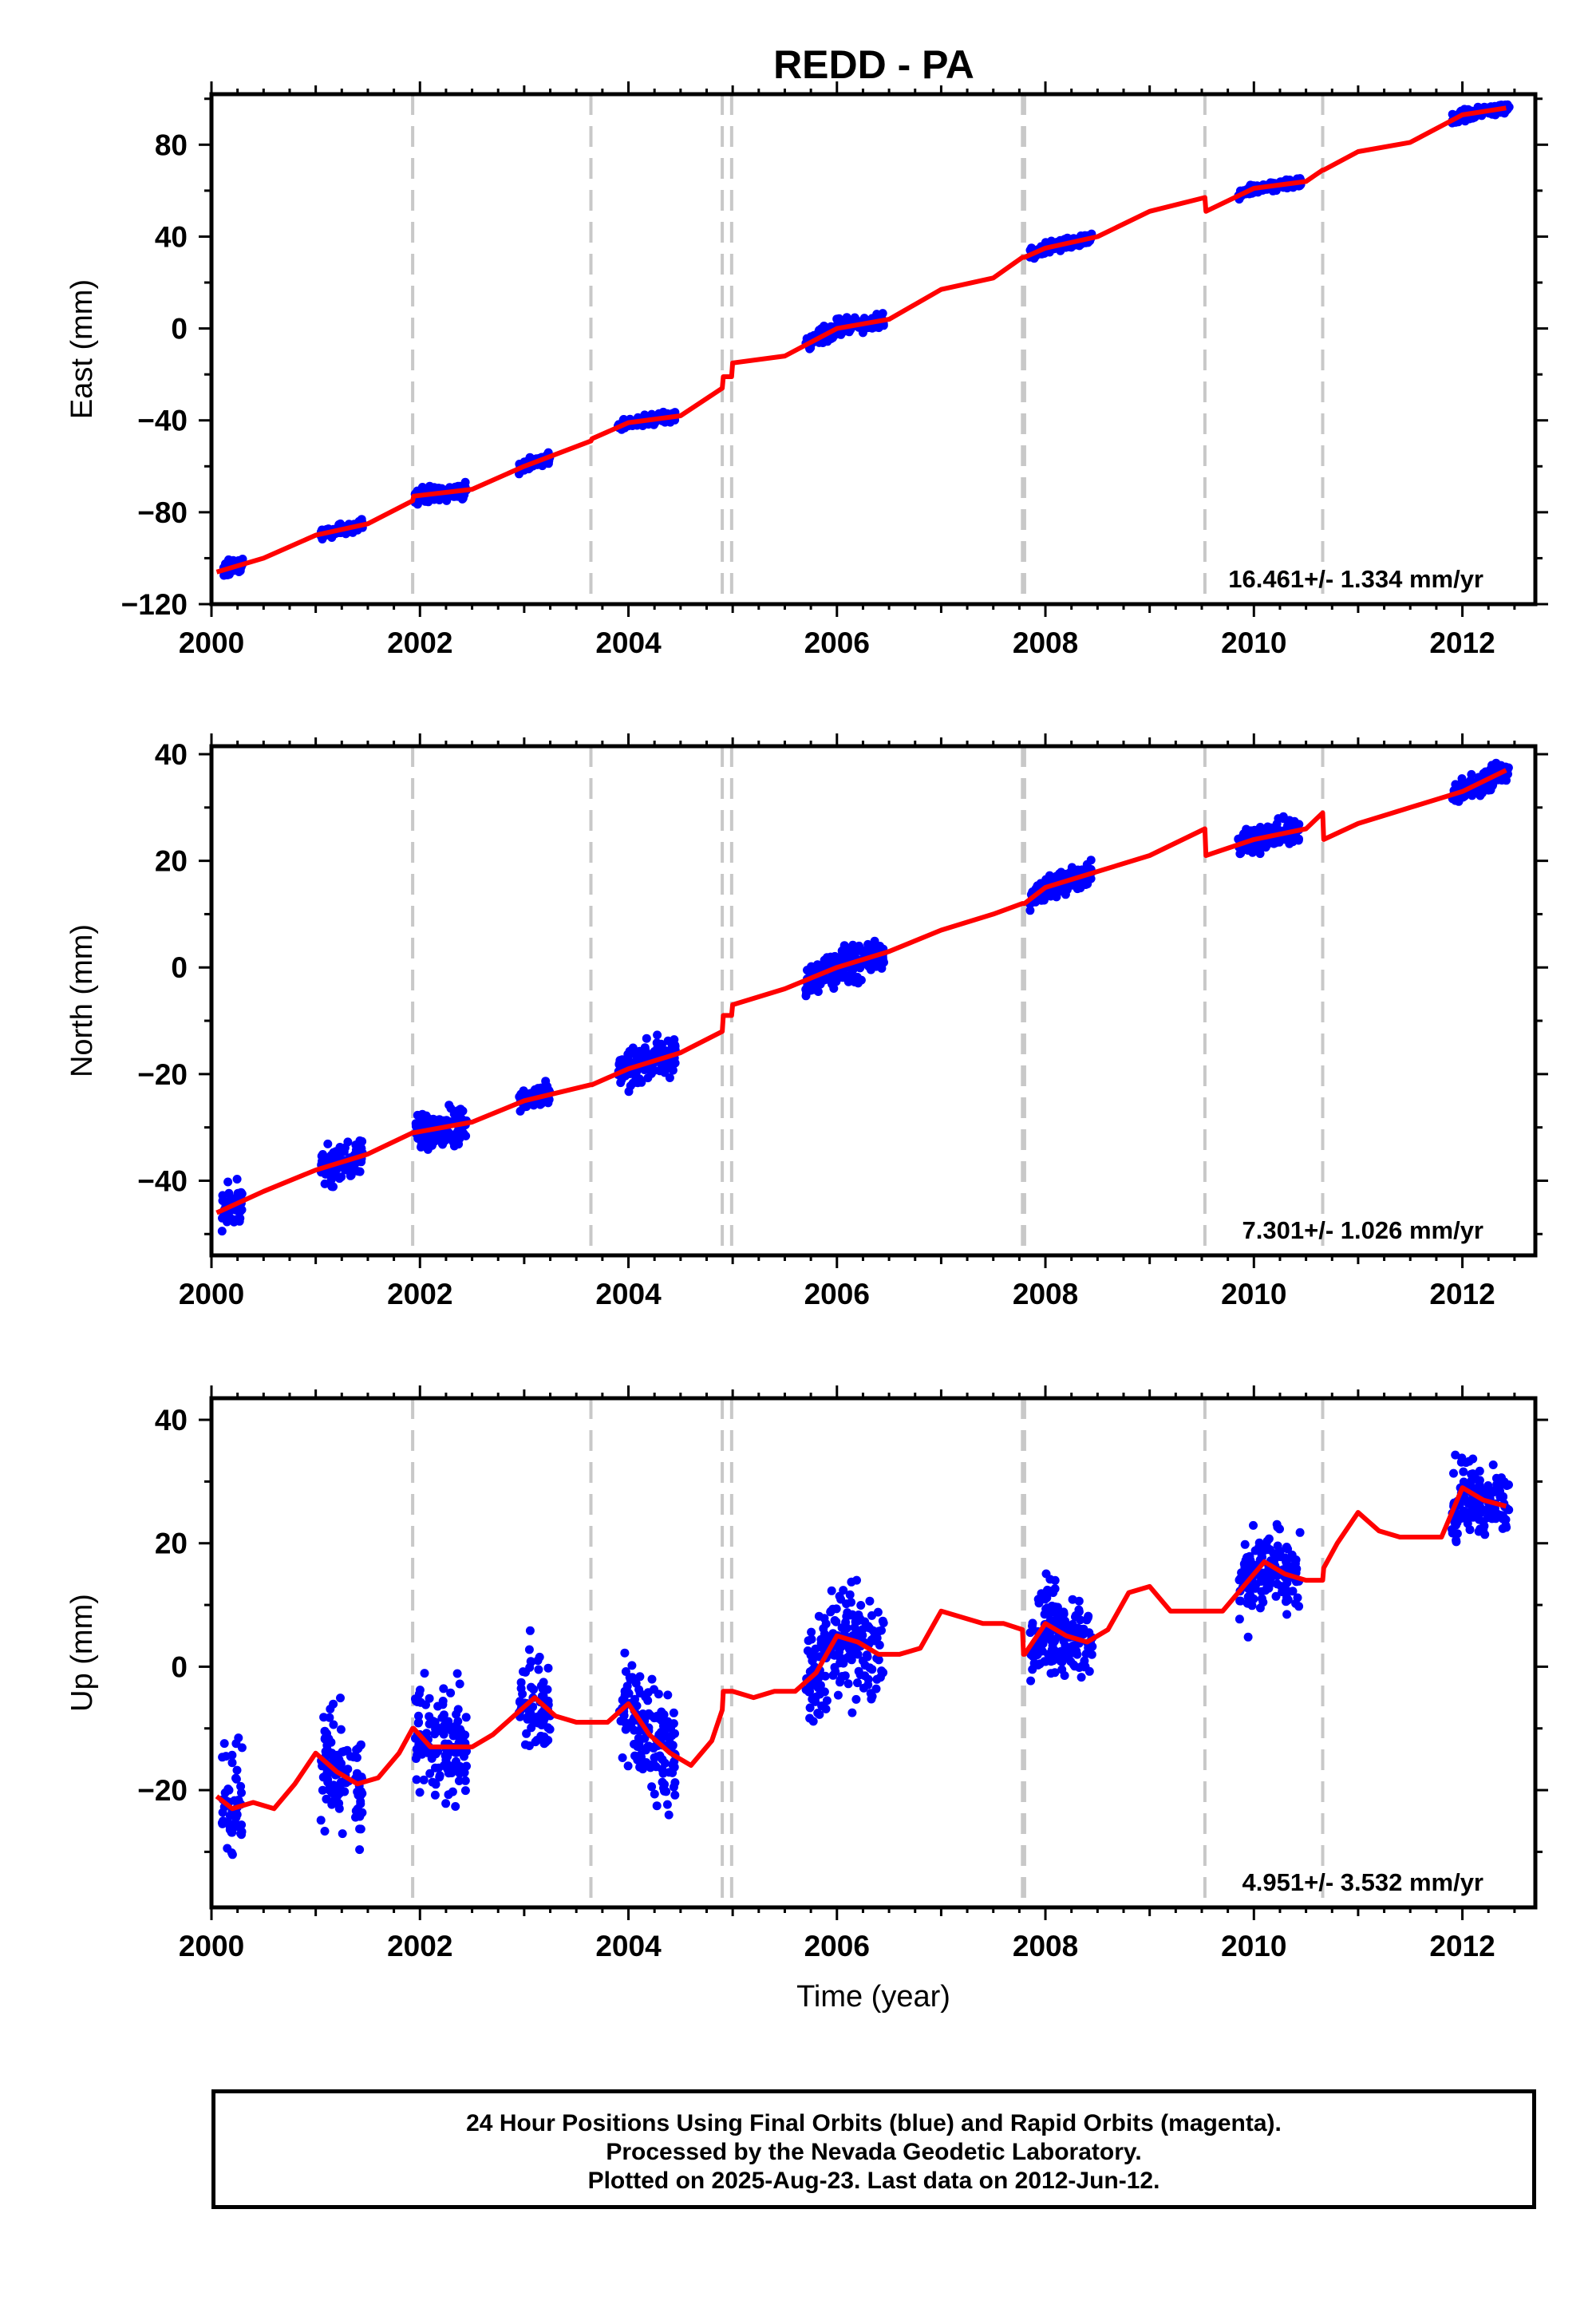 The image size is (1596, 2316). Describe the element at coordinates (179, 1667) in the screenshot. I see `y-tick-label: 0` at that location.